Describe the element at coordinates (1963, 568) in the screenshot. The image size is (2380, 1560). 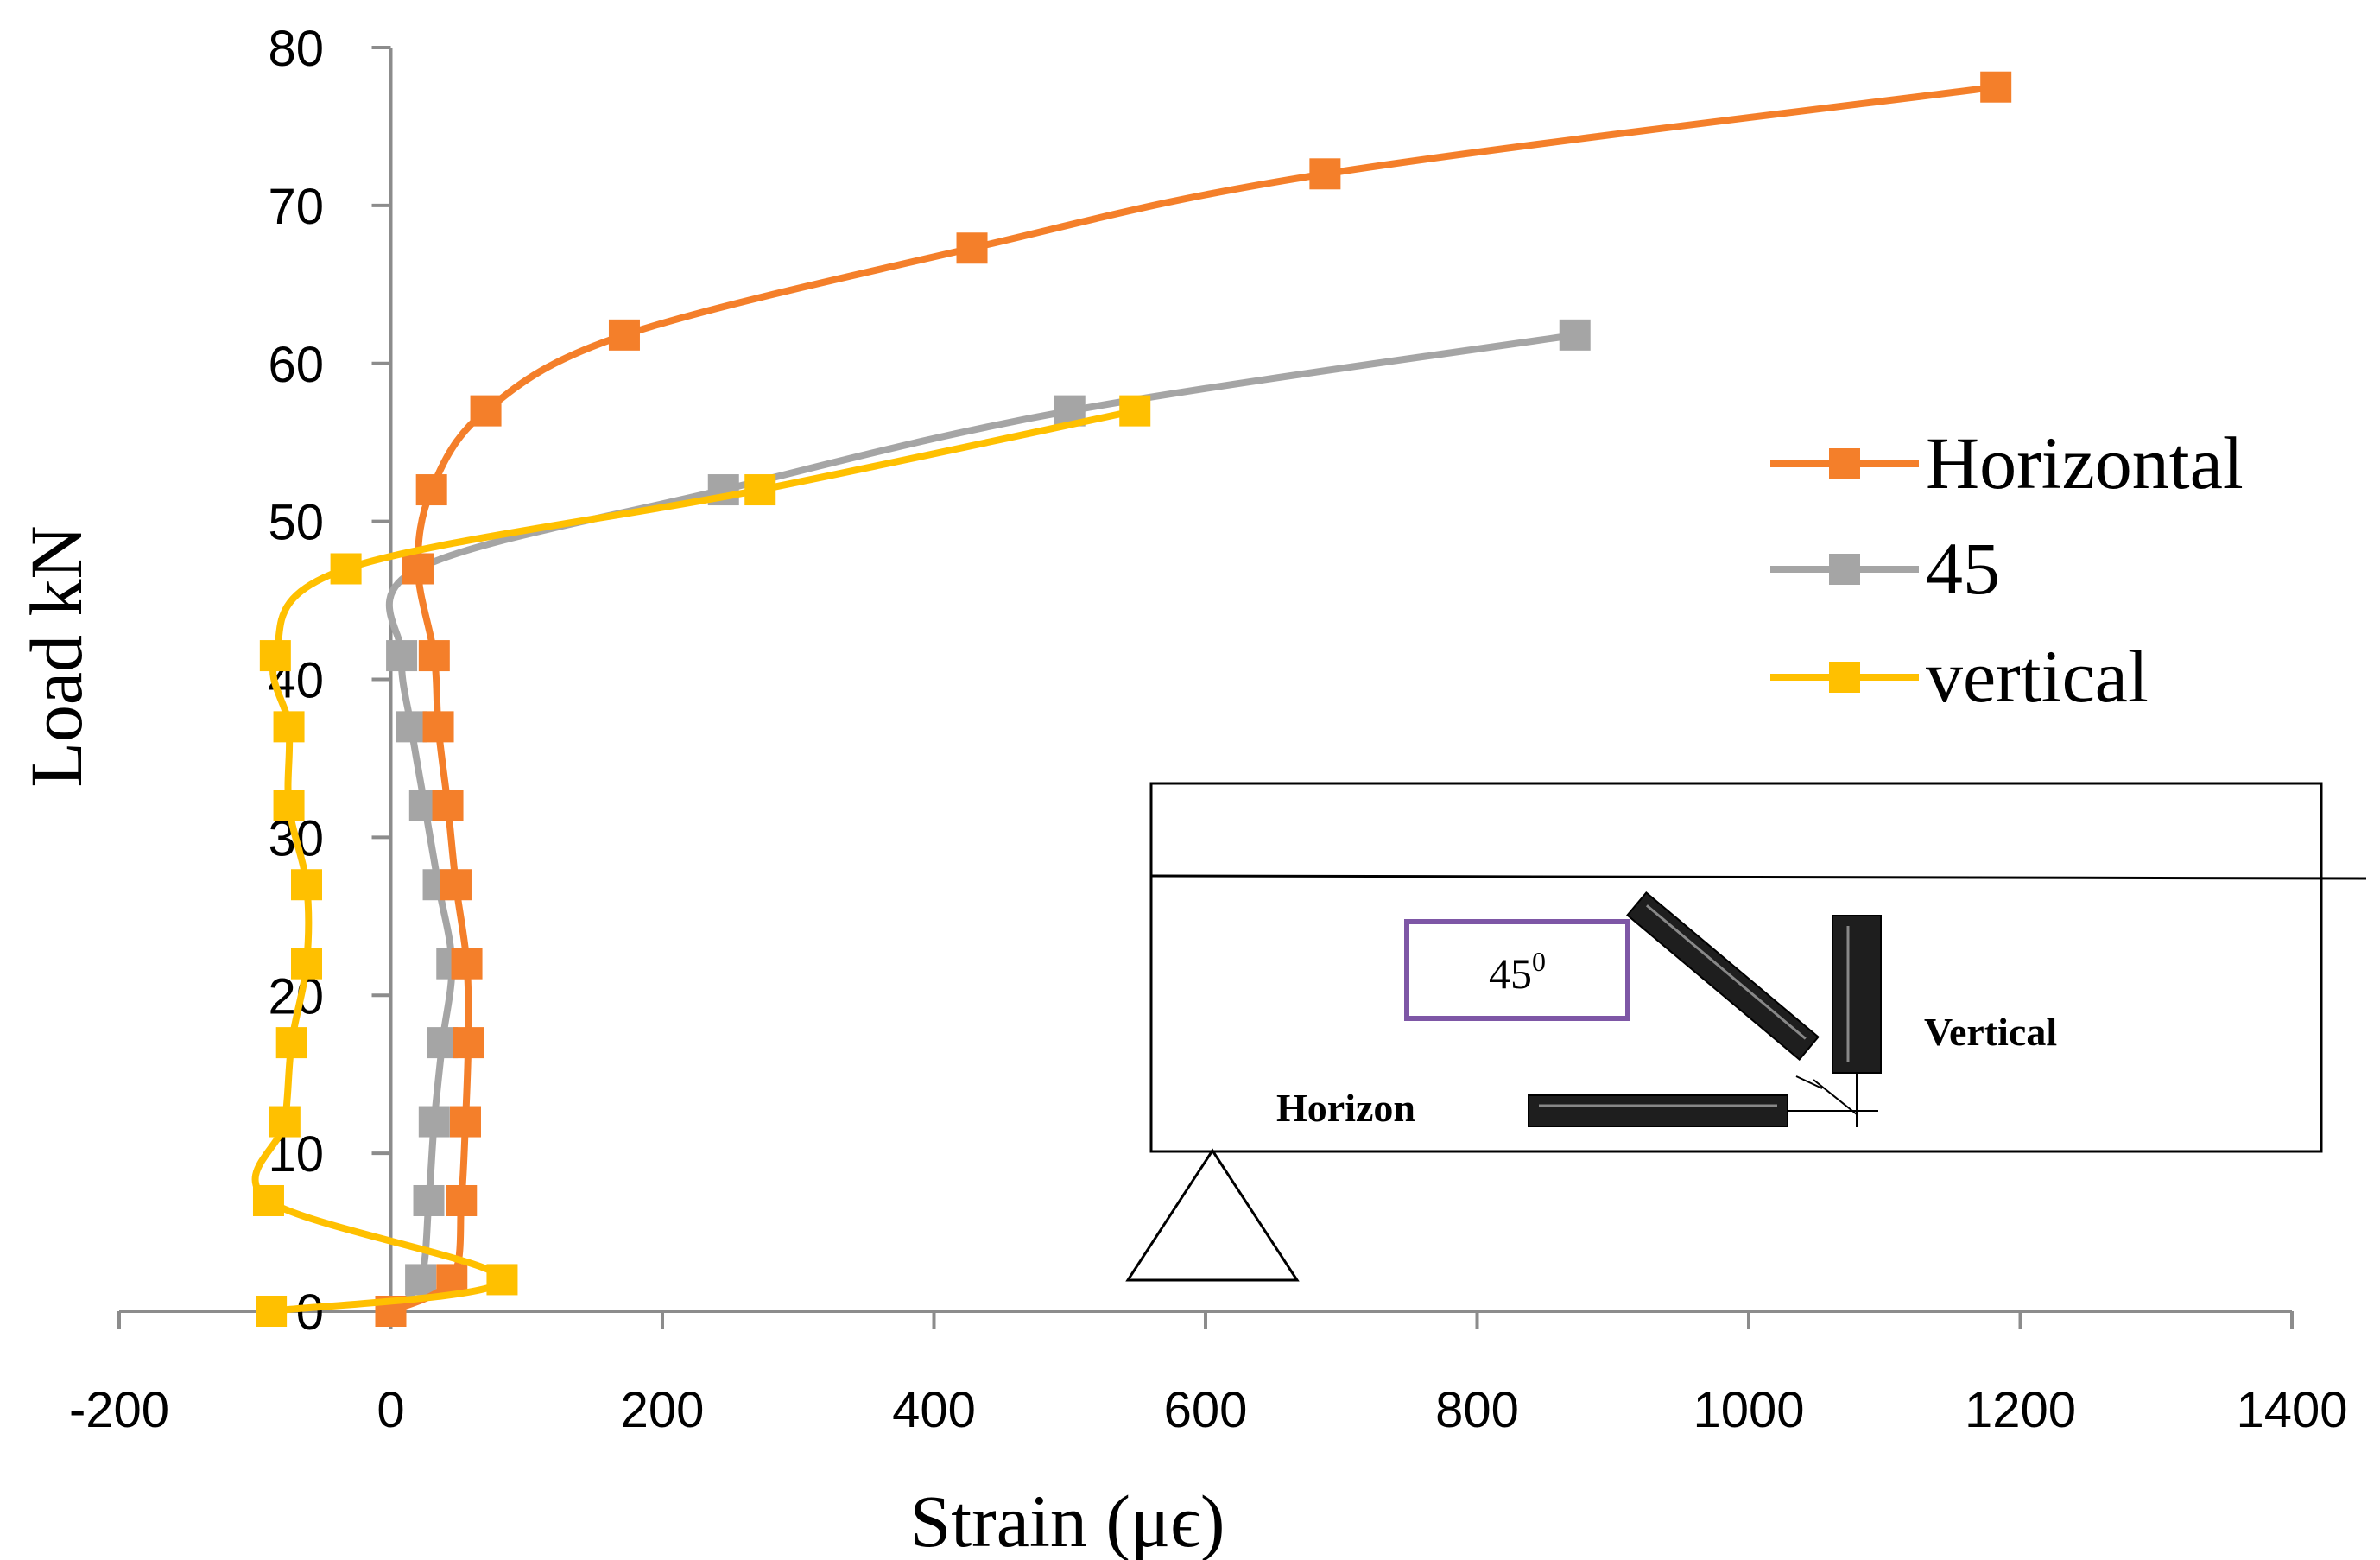
I see `legend-label: 45` at that location.